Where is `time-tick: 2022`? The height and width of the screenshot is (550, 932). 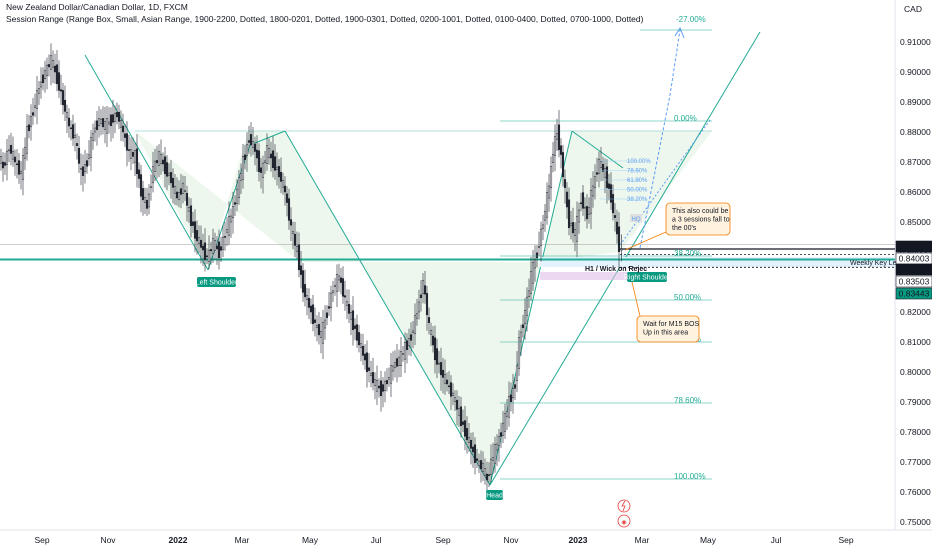
time-tick: 2022 is located at coordinates (178, 540).